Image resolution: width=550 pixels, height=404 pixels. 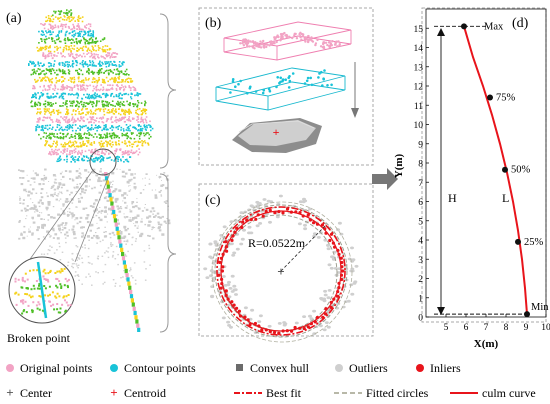 What do you see at coordinates (287, 41) in the screenshot?
I see `slice-box-original` at bounding box center [287, 41].